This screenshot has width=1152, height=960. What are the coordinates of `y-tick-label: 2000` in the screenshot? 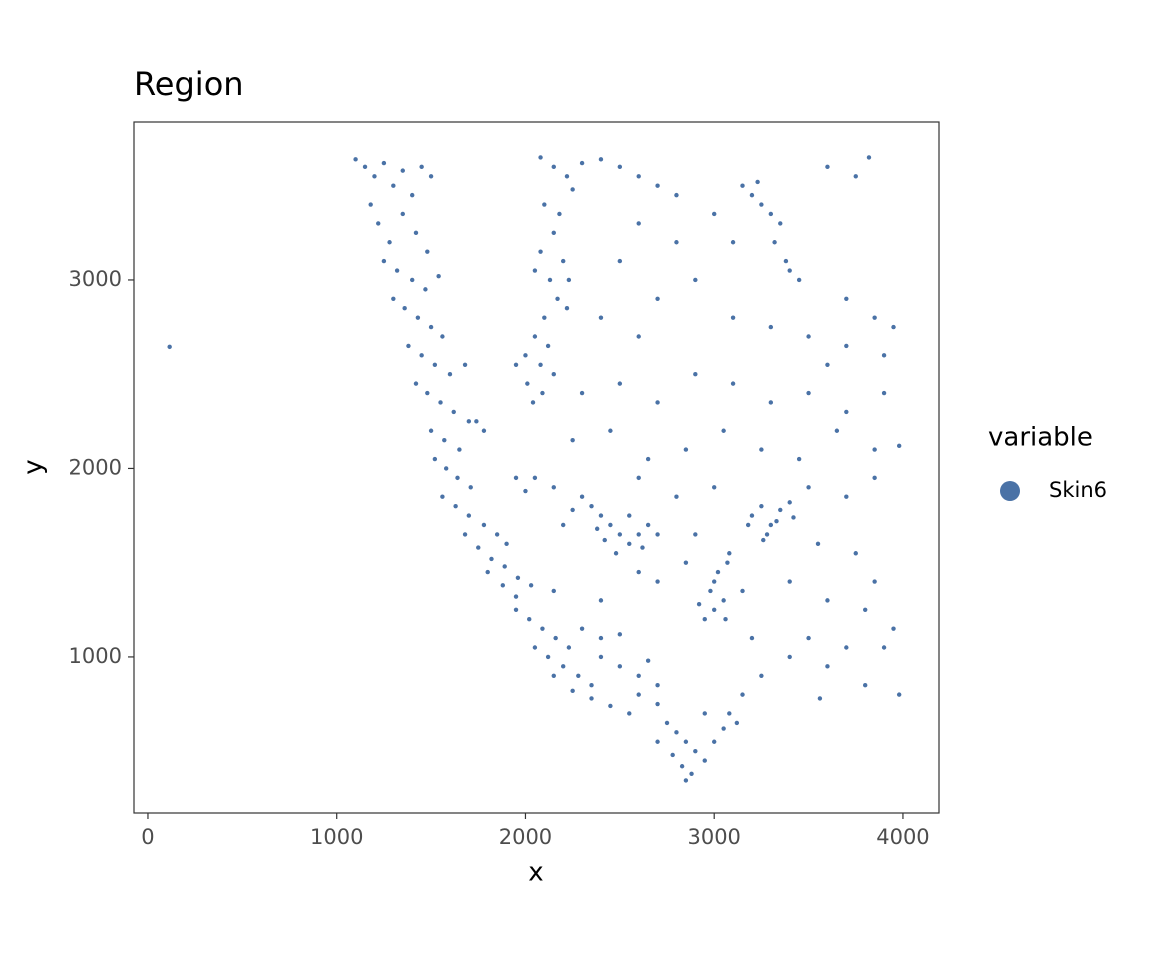 It's located at (95, 467).